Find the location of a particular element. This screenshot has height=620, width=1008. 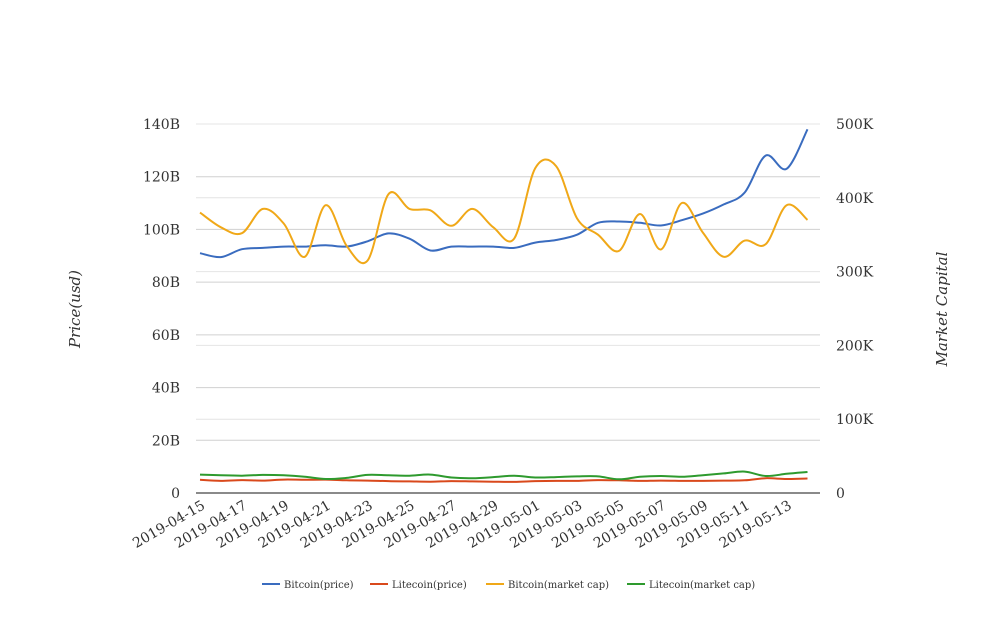

y-right-axis-title: Market Capital is located at coordinates (942, 309).